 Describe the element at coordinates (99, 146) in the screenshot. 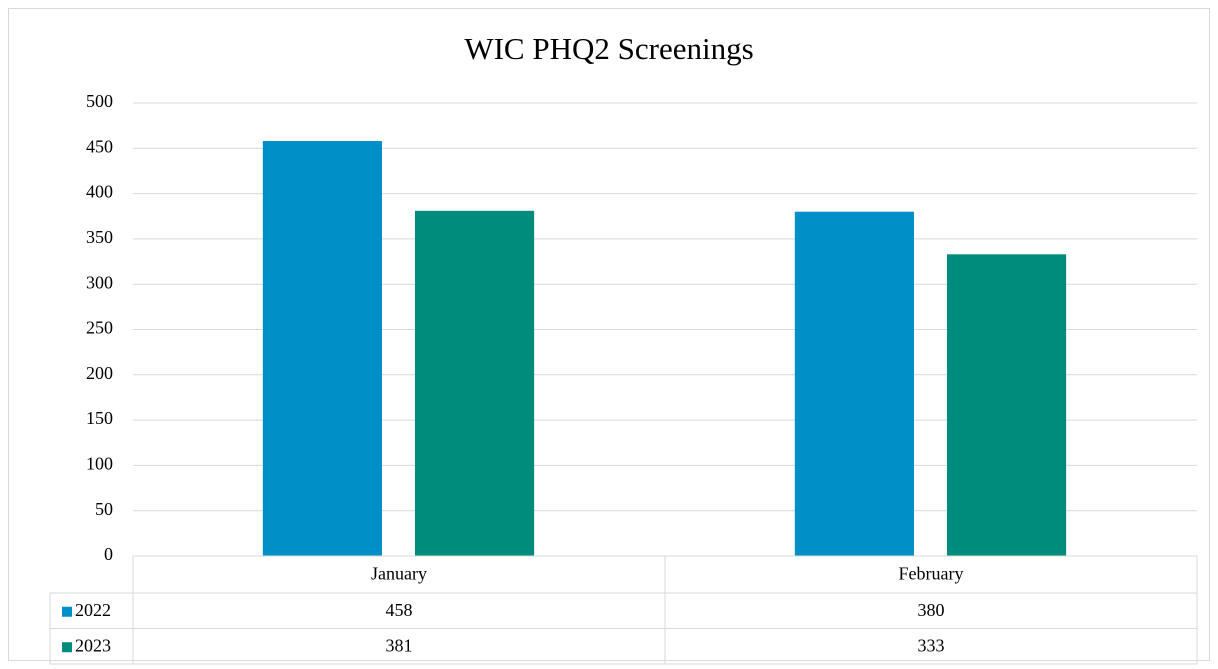

I see `y-tick-label: 450` at that location.